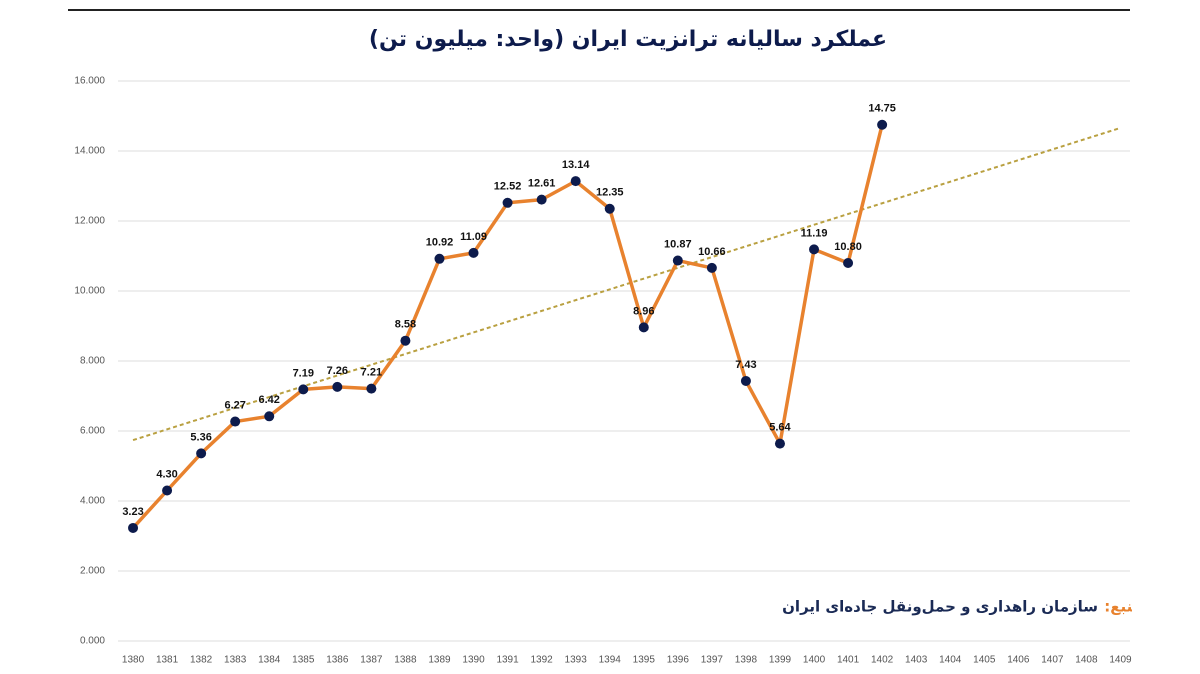 This screenshot has height=674, width=1200. I want to click on x-tick-label: 1405, so click(984, 660).